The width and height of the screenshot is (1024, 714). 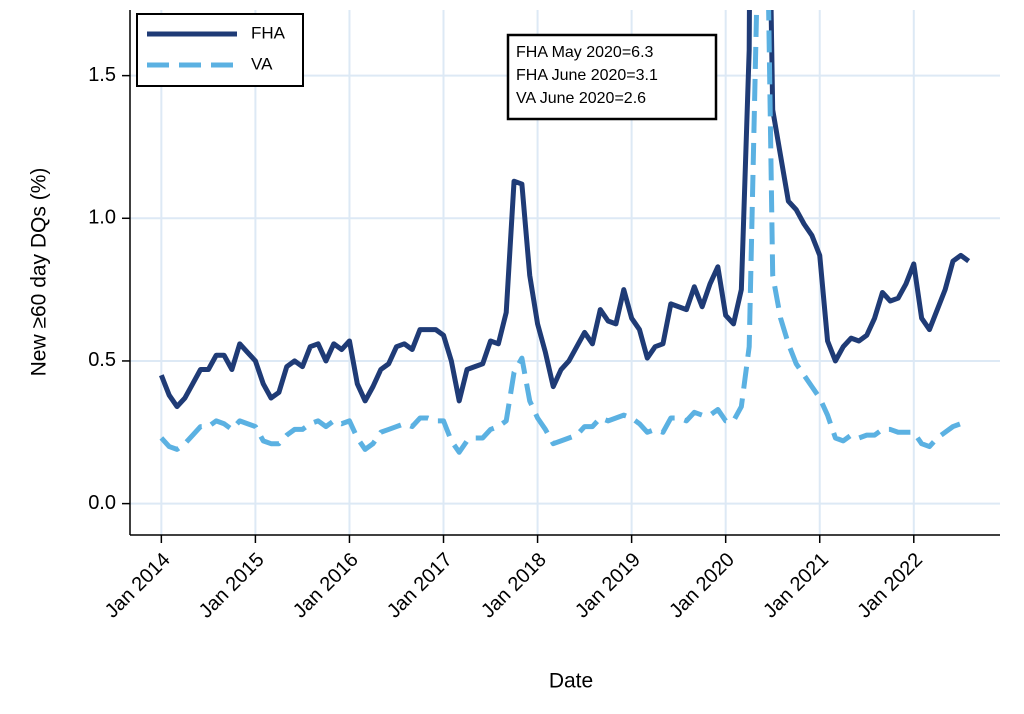 What do you see at coordinates (262, 63) in the screenshot?
I see `legend-label: VA` at bounding box center [262, 63].